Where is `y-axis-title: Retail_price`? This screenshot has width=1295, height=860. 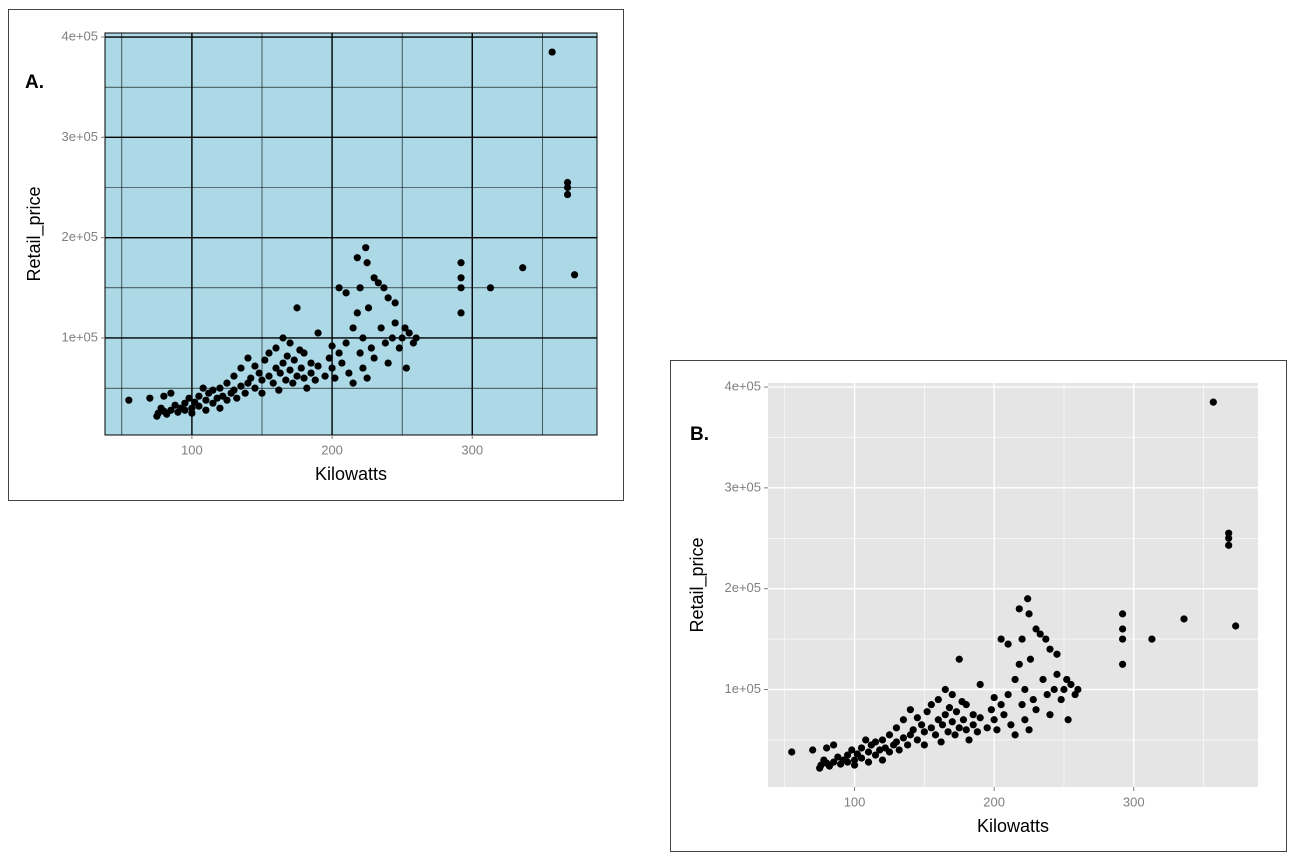
y-axis-title: Retail_price is located at coordinates (34, 233).